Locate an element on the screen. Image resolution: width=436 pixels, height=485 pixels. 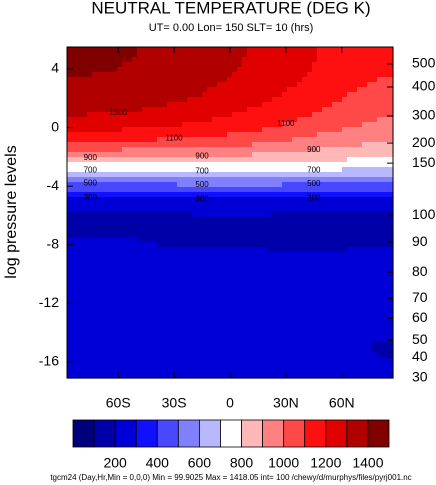
colorbar-box is located at coordinates (294, 433).